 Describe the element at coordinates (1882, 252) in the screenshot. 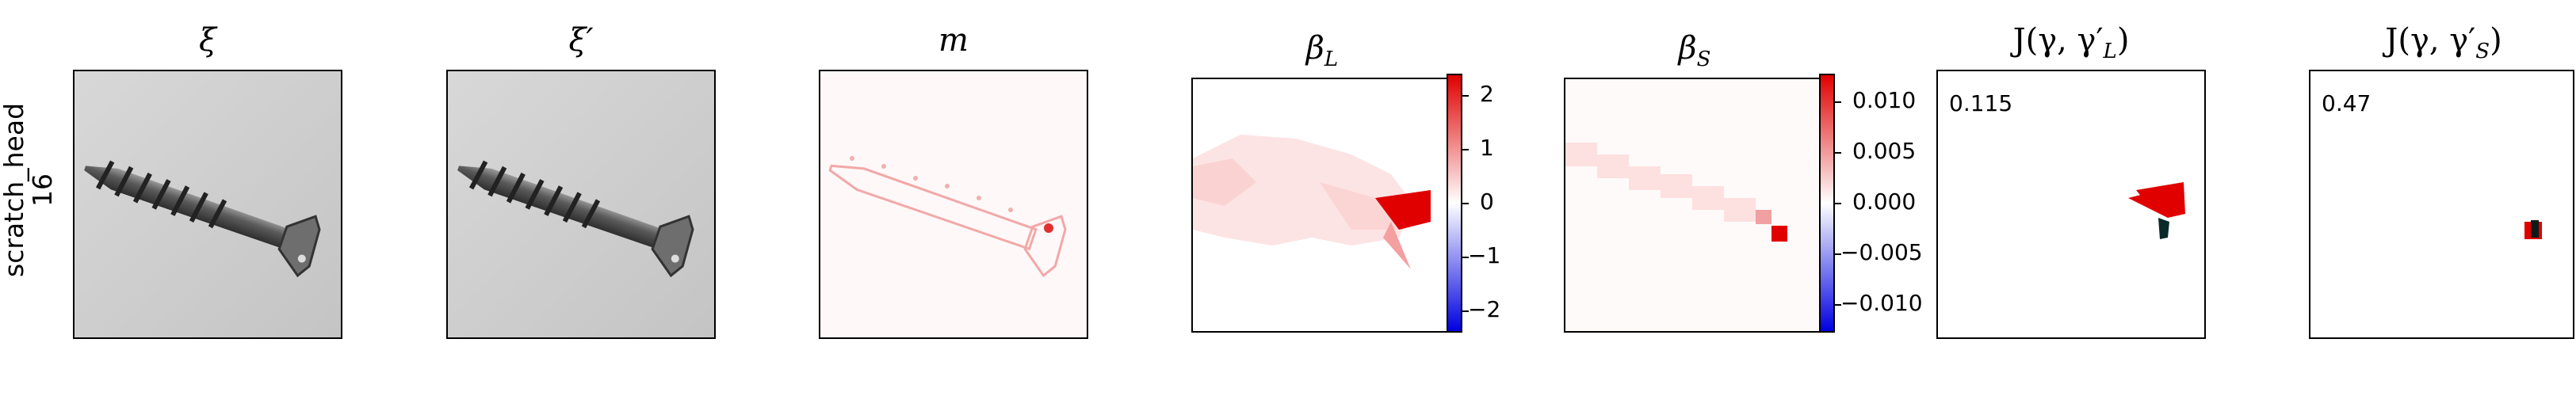

I see `colorbar-tick: −0.005` at that location.